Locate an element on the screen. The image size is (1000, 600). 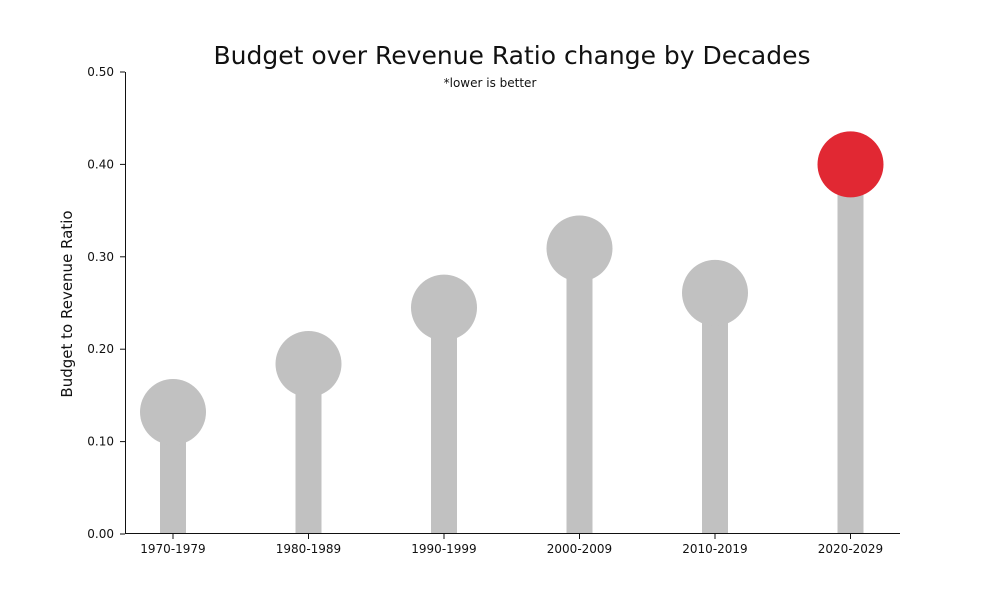
y-tick-label: 0.10 is located at coordinates (100, 442).